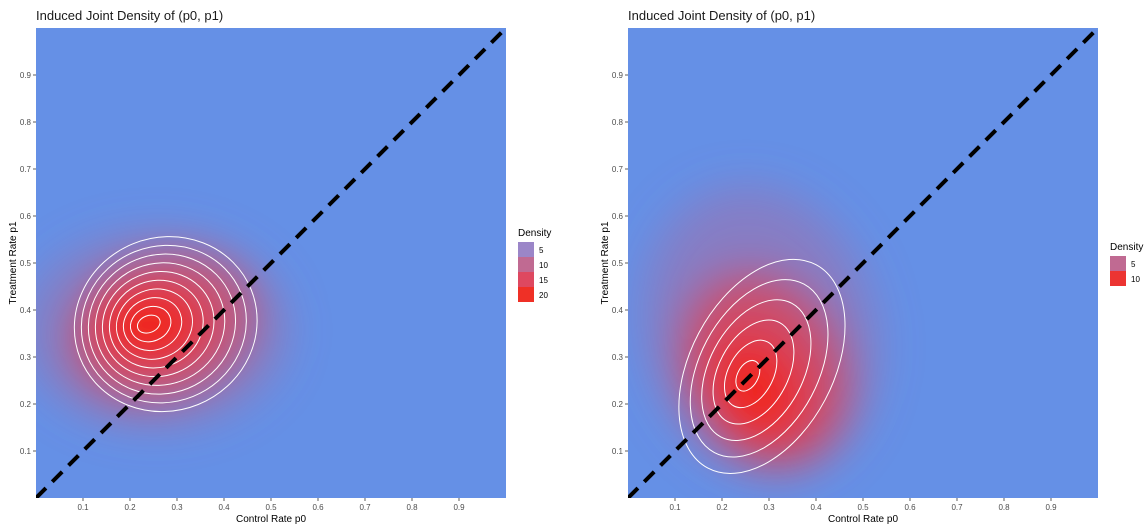 The image size is (1144, 527). I want to click on chart-right-x-tick-label: 0.2, so click(722, 507).